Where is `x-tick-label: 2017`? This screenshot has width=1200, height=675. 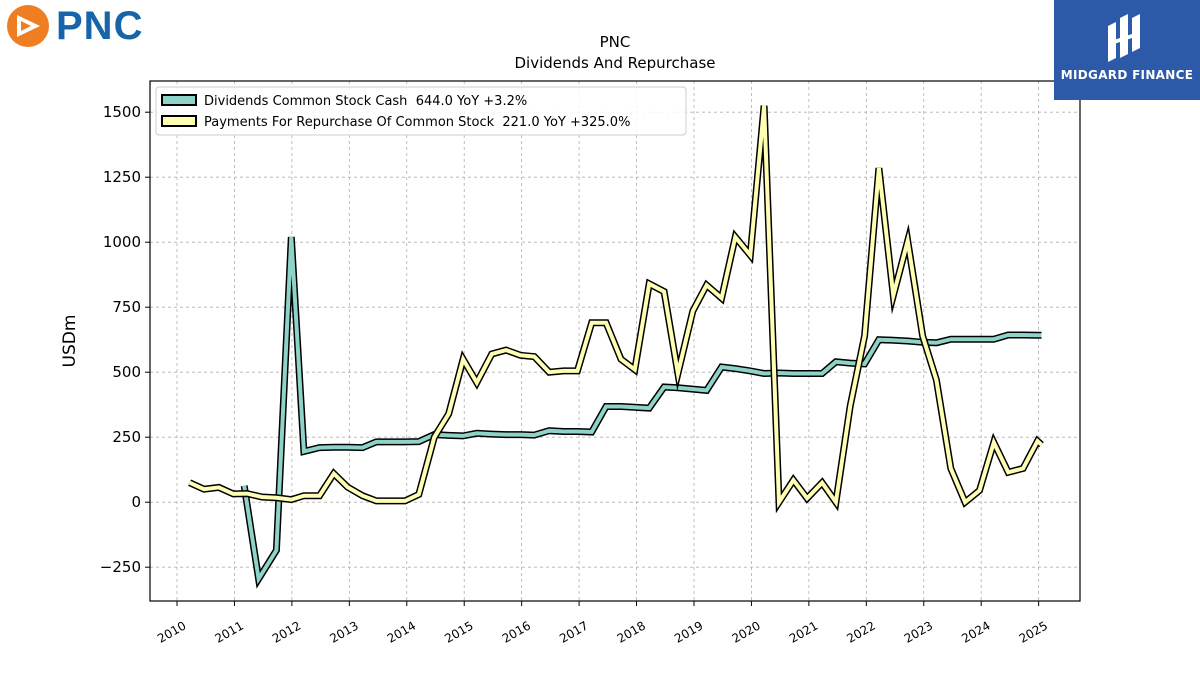 x-tick-label: 2017 is located at coordinates (573, 631).